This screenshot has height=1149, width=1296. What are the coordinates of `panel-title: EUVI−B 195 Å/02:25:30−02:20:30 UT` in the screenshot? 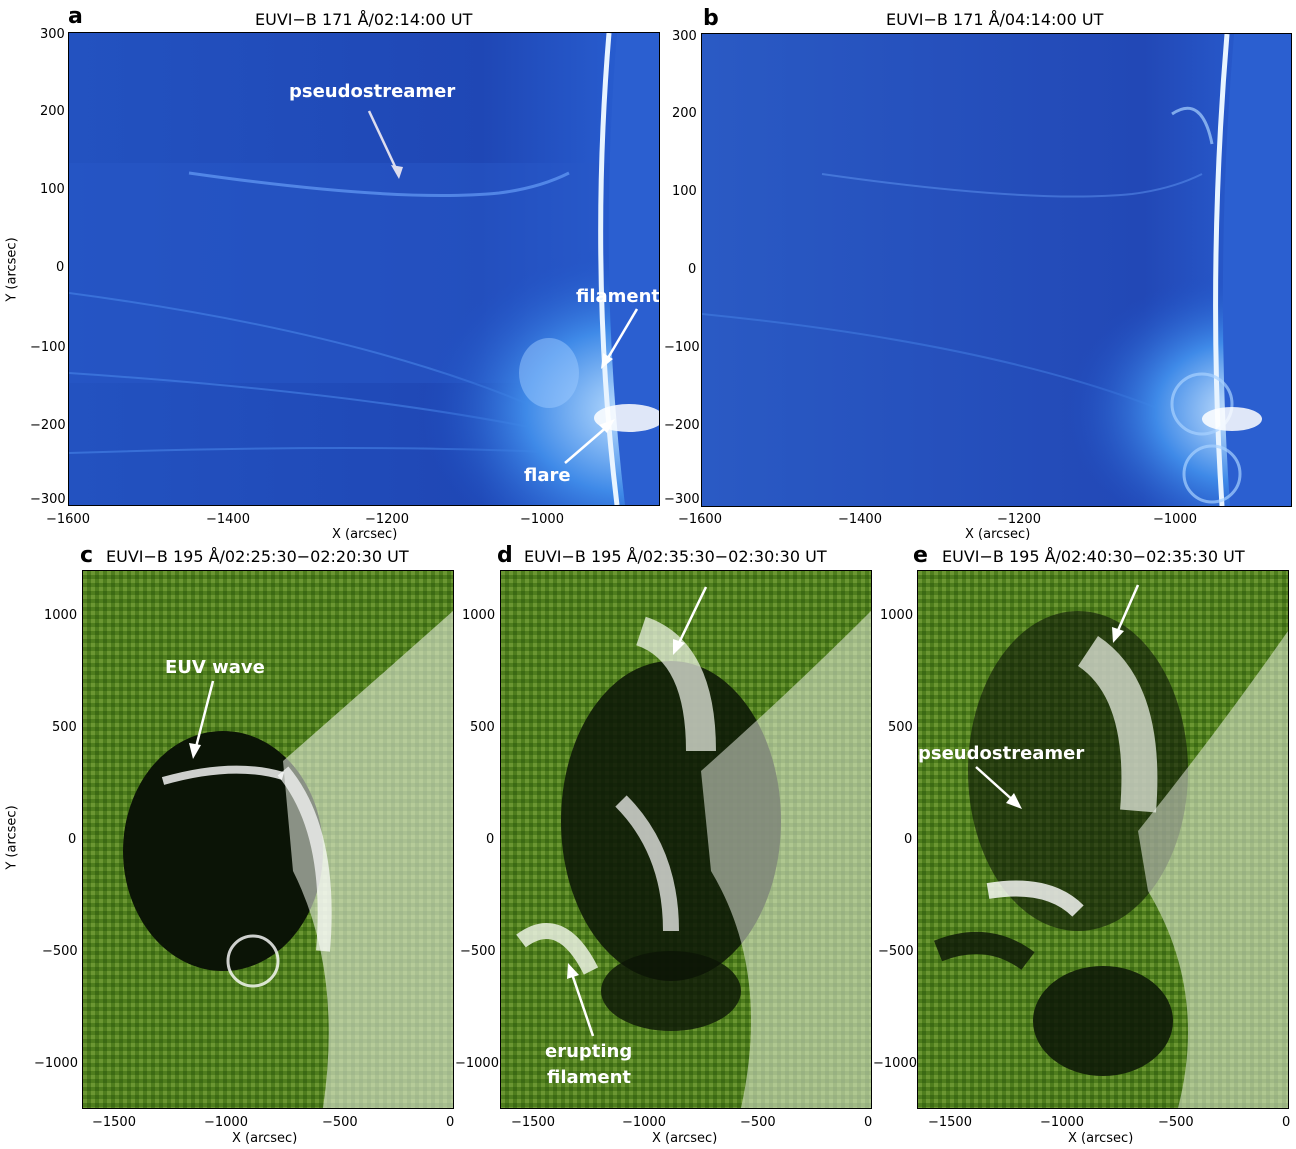 It's located at (257, 556).